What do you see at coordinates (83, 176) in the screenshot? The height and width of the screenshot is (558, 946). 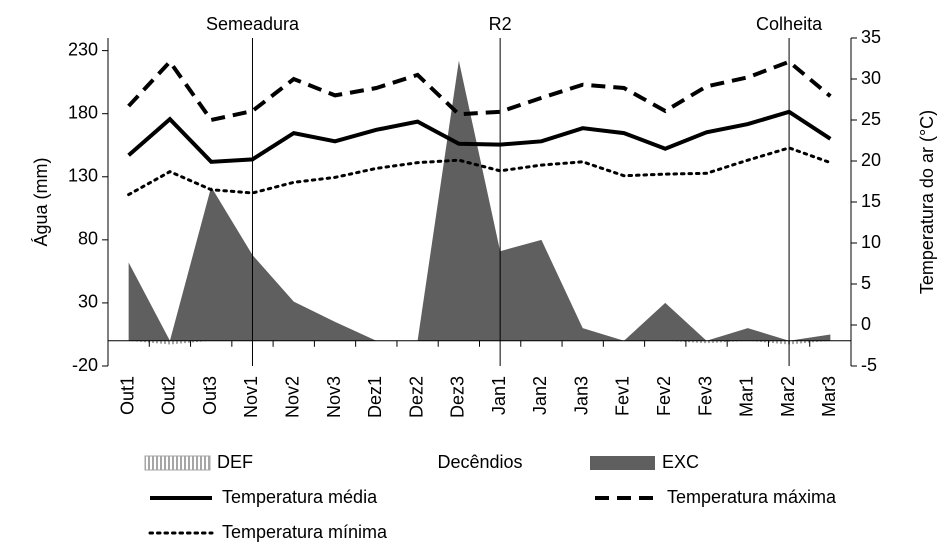 I see `y-tick-label: 130` at bounding box center [83, 176].